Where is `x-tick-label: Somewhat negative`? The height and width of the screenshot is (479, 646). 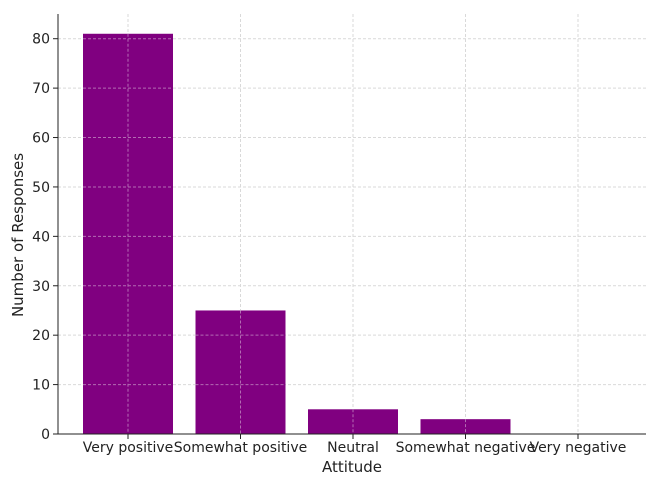 x-tick-label: Somewhat negative is located at coordinates (466, 448).